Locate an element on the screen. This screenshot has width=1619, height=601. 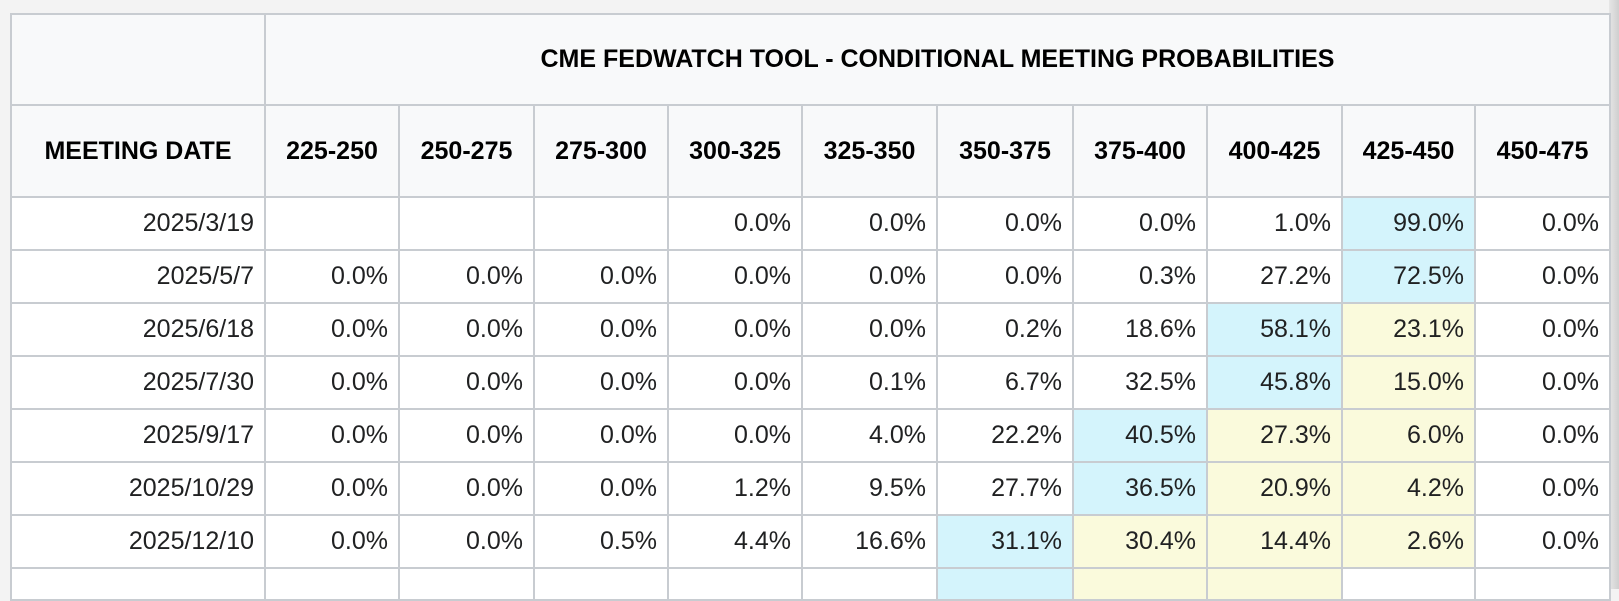
probability-cell: 0.2% is located at coordinates (1005, 329).